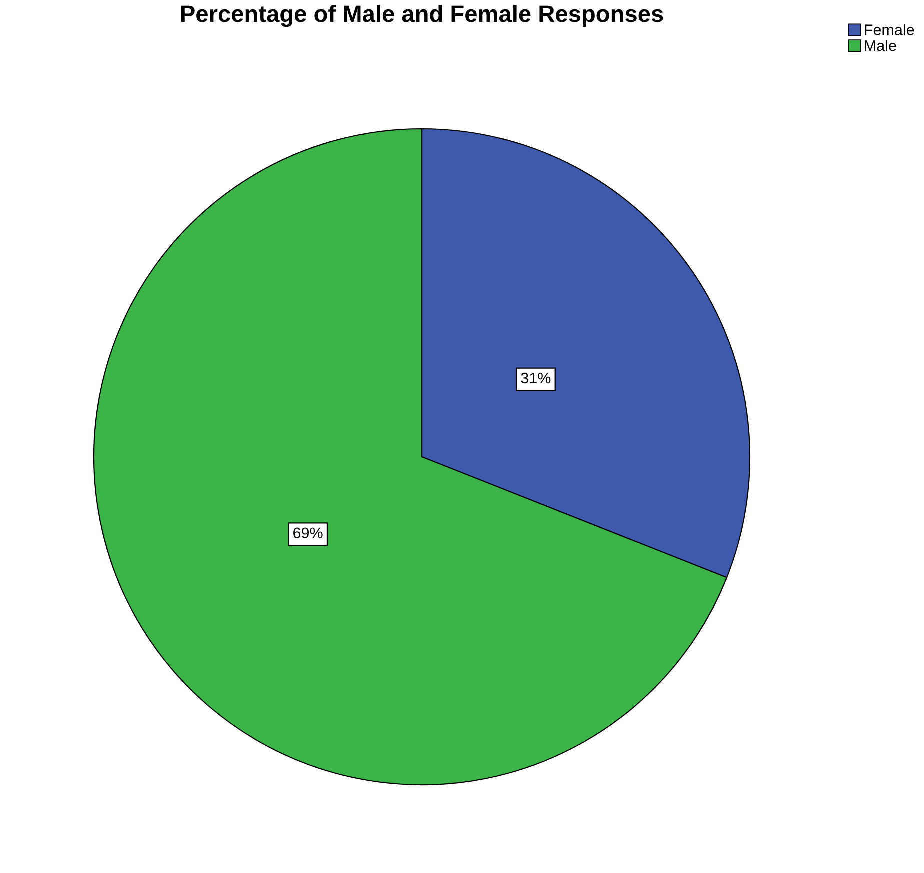  I want to click on data-label: 69%, so click(308, 533).